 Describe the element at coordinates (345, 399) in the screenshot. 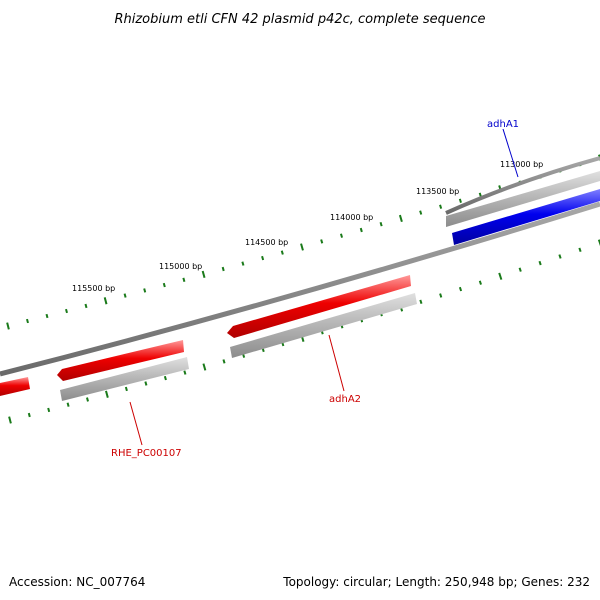

I see `gene-label-adhA2: adhA2` at that location.